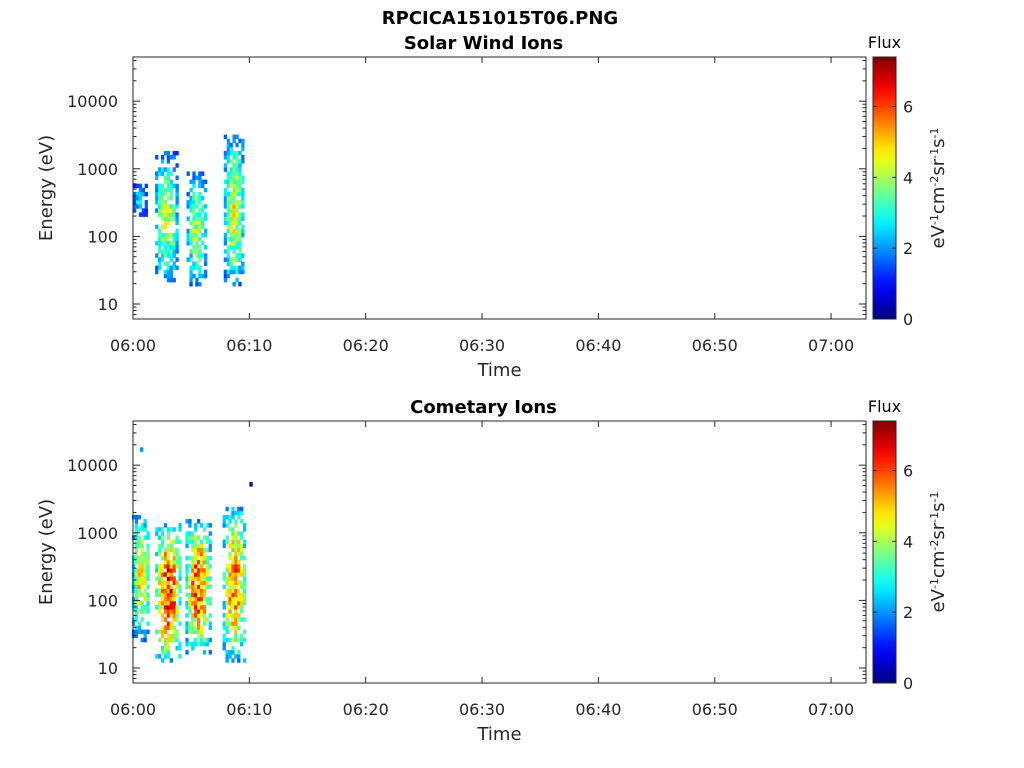  What do you see at coordinates (108, 668) in the screenshot?
I see `y-tick-label: 10` at bounding box center [108, 668].